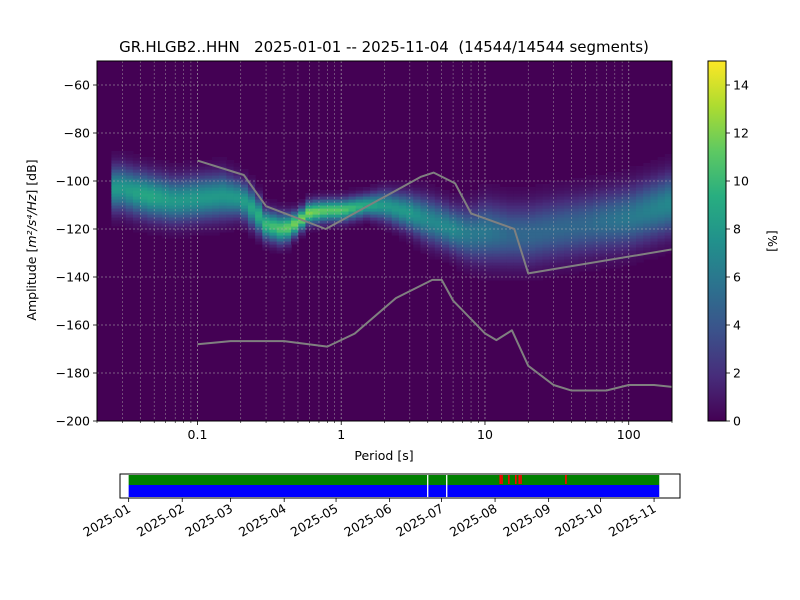 The width and height of the screenshot is (800, 600). Describe the element at coordinates (526, 520) in the screenshot. I see `date-tick-label: 2025-09` at that location.